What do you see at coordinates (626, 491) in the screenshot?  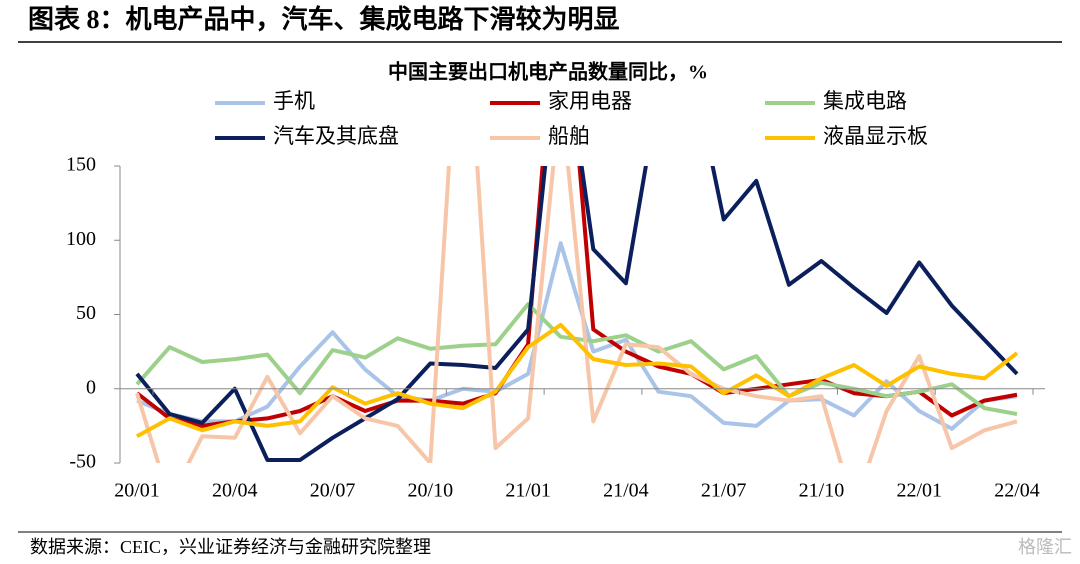 I see `x-tick-label: 21/04` at bounding box center [626, 491].